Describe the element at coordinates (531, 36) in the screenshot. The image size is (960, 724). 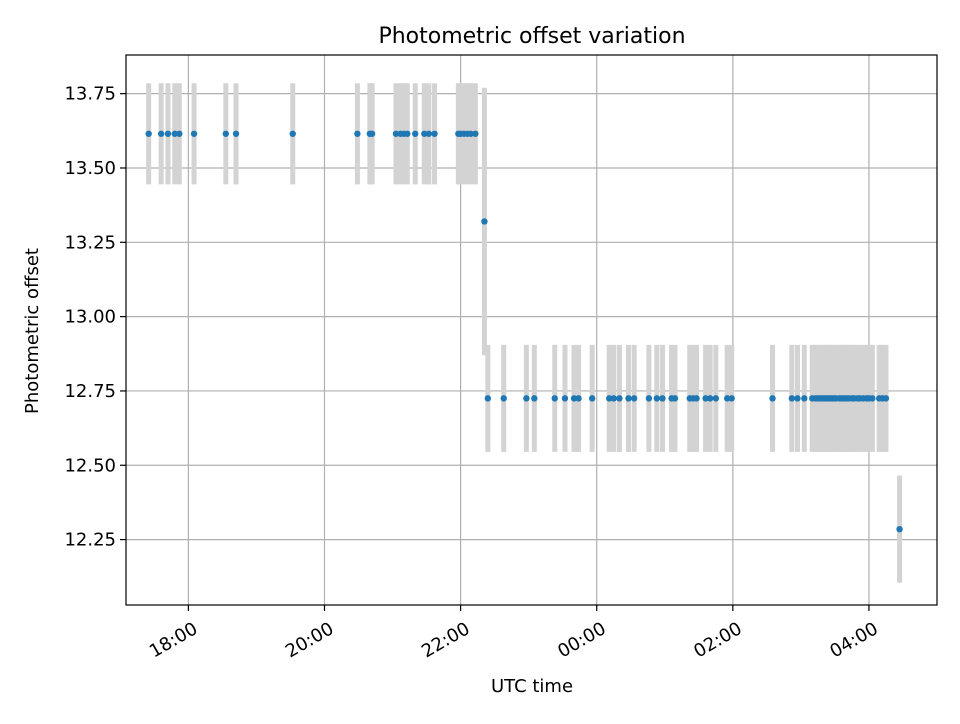
I see `chart-title: Photometric offset variation` at that location.